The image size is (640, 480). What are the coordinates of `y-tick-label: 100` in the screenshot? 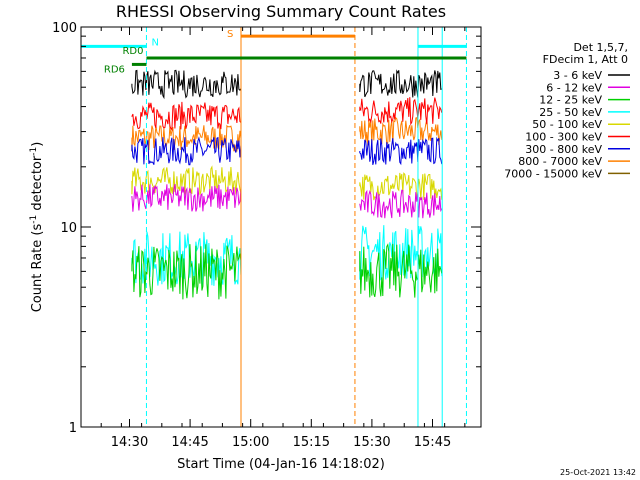 It's located at (64, 28).